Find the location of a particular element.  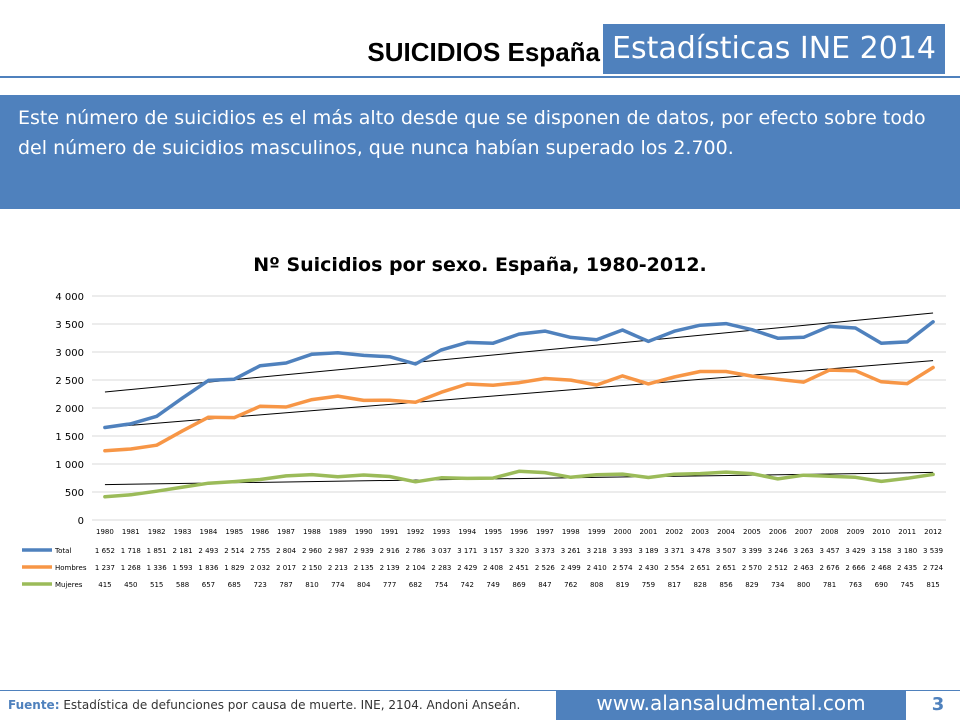

data-label-mujeres: 723 is located at coordinates (260, 585).